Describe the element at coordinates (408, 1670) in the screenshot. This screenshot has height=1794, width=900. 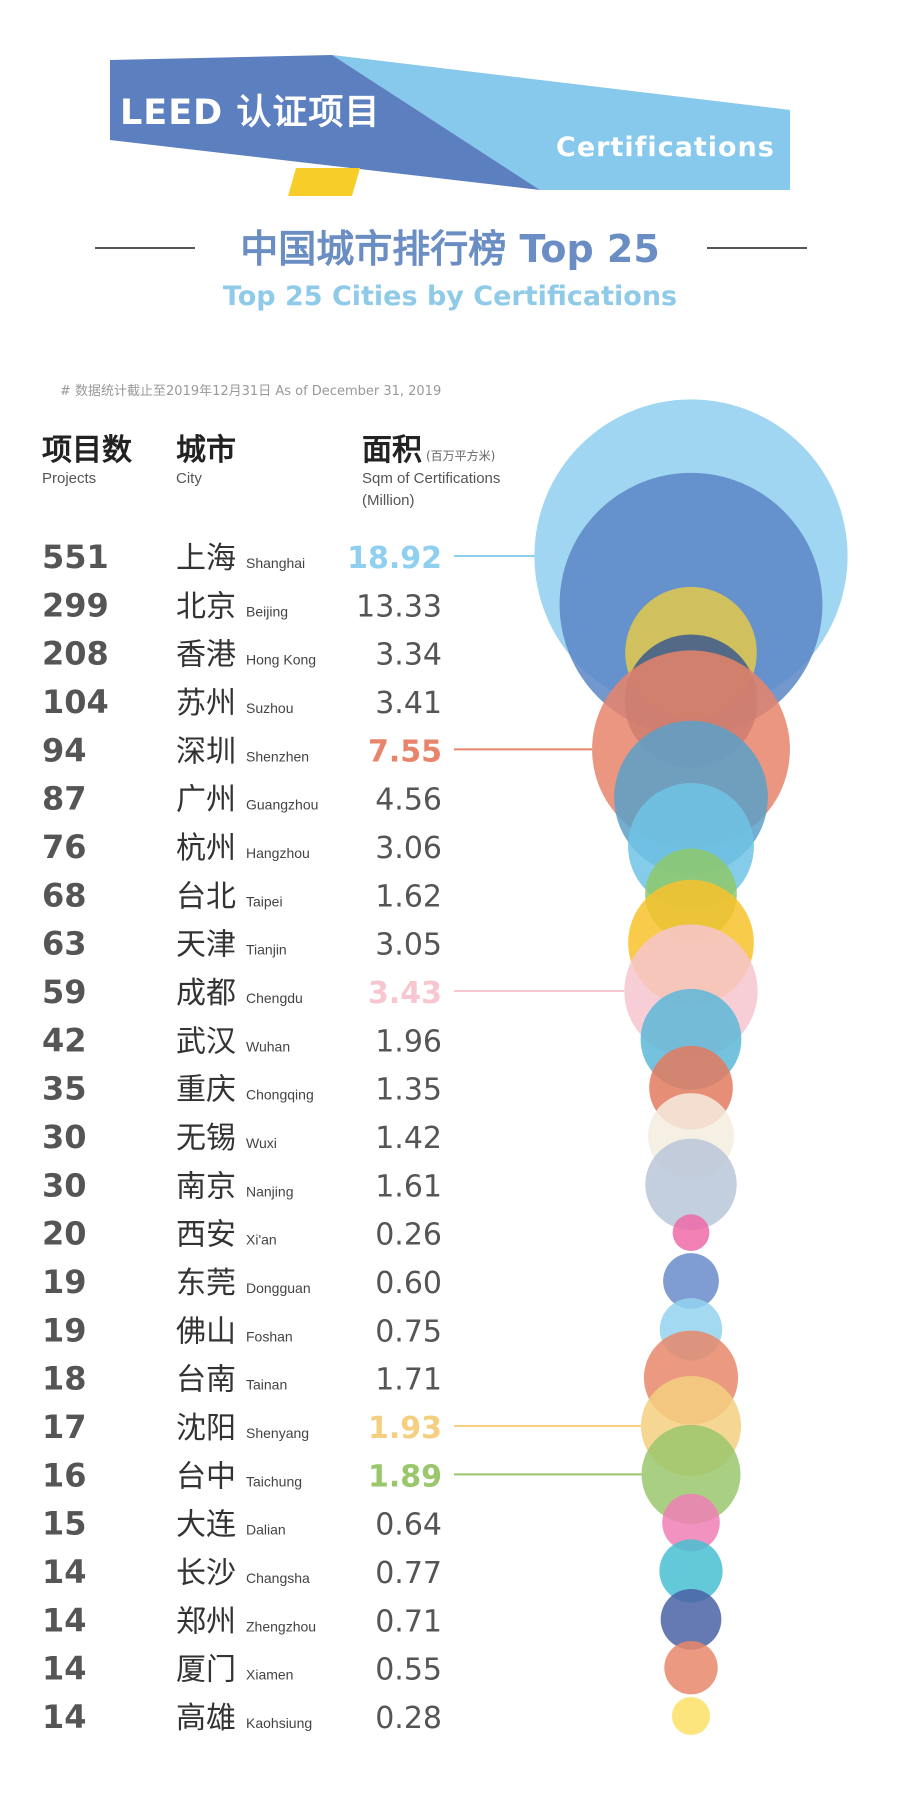
I see `area-value: 0.55` at that location.